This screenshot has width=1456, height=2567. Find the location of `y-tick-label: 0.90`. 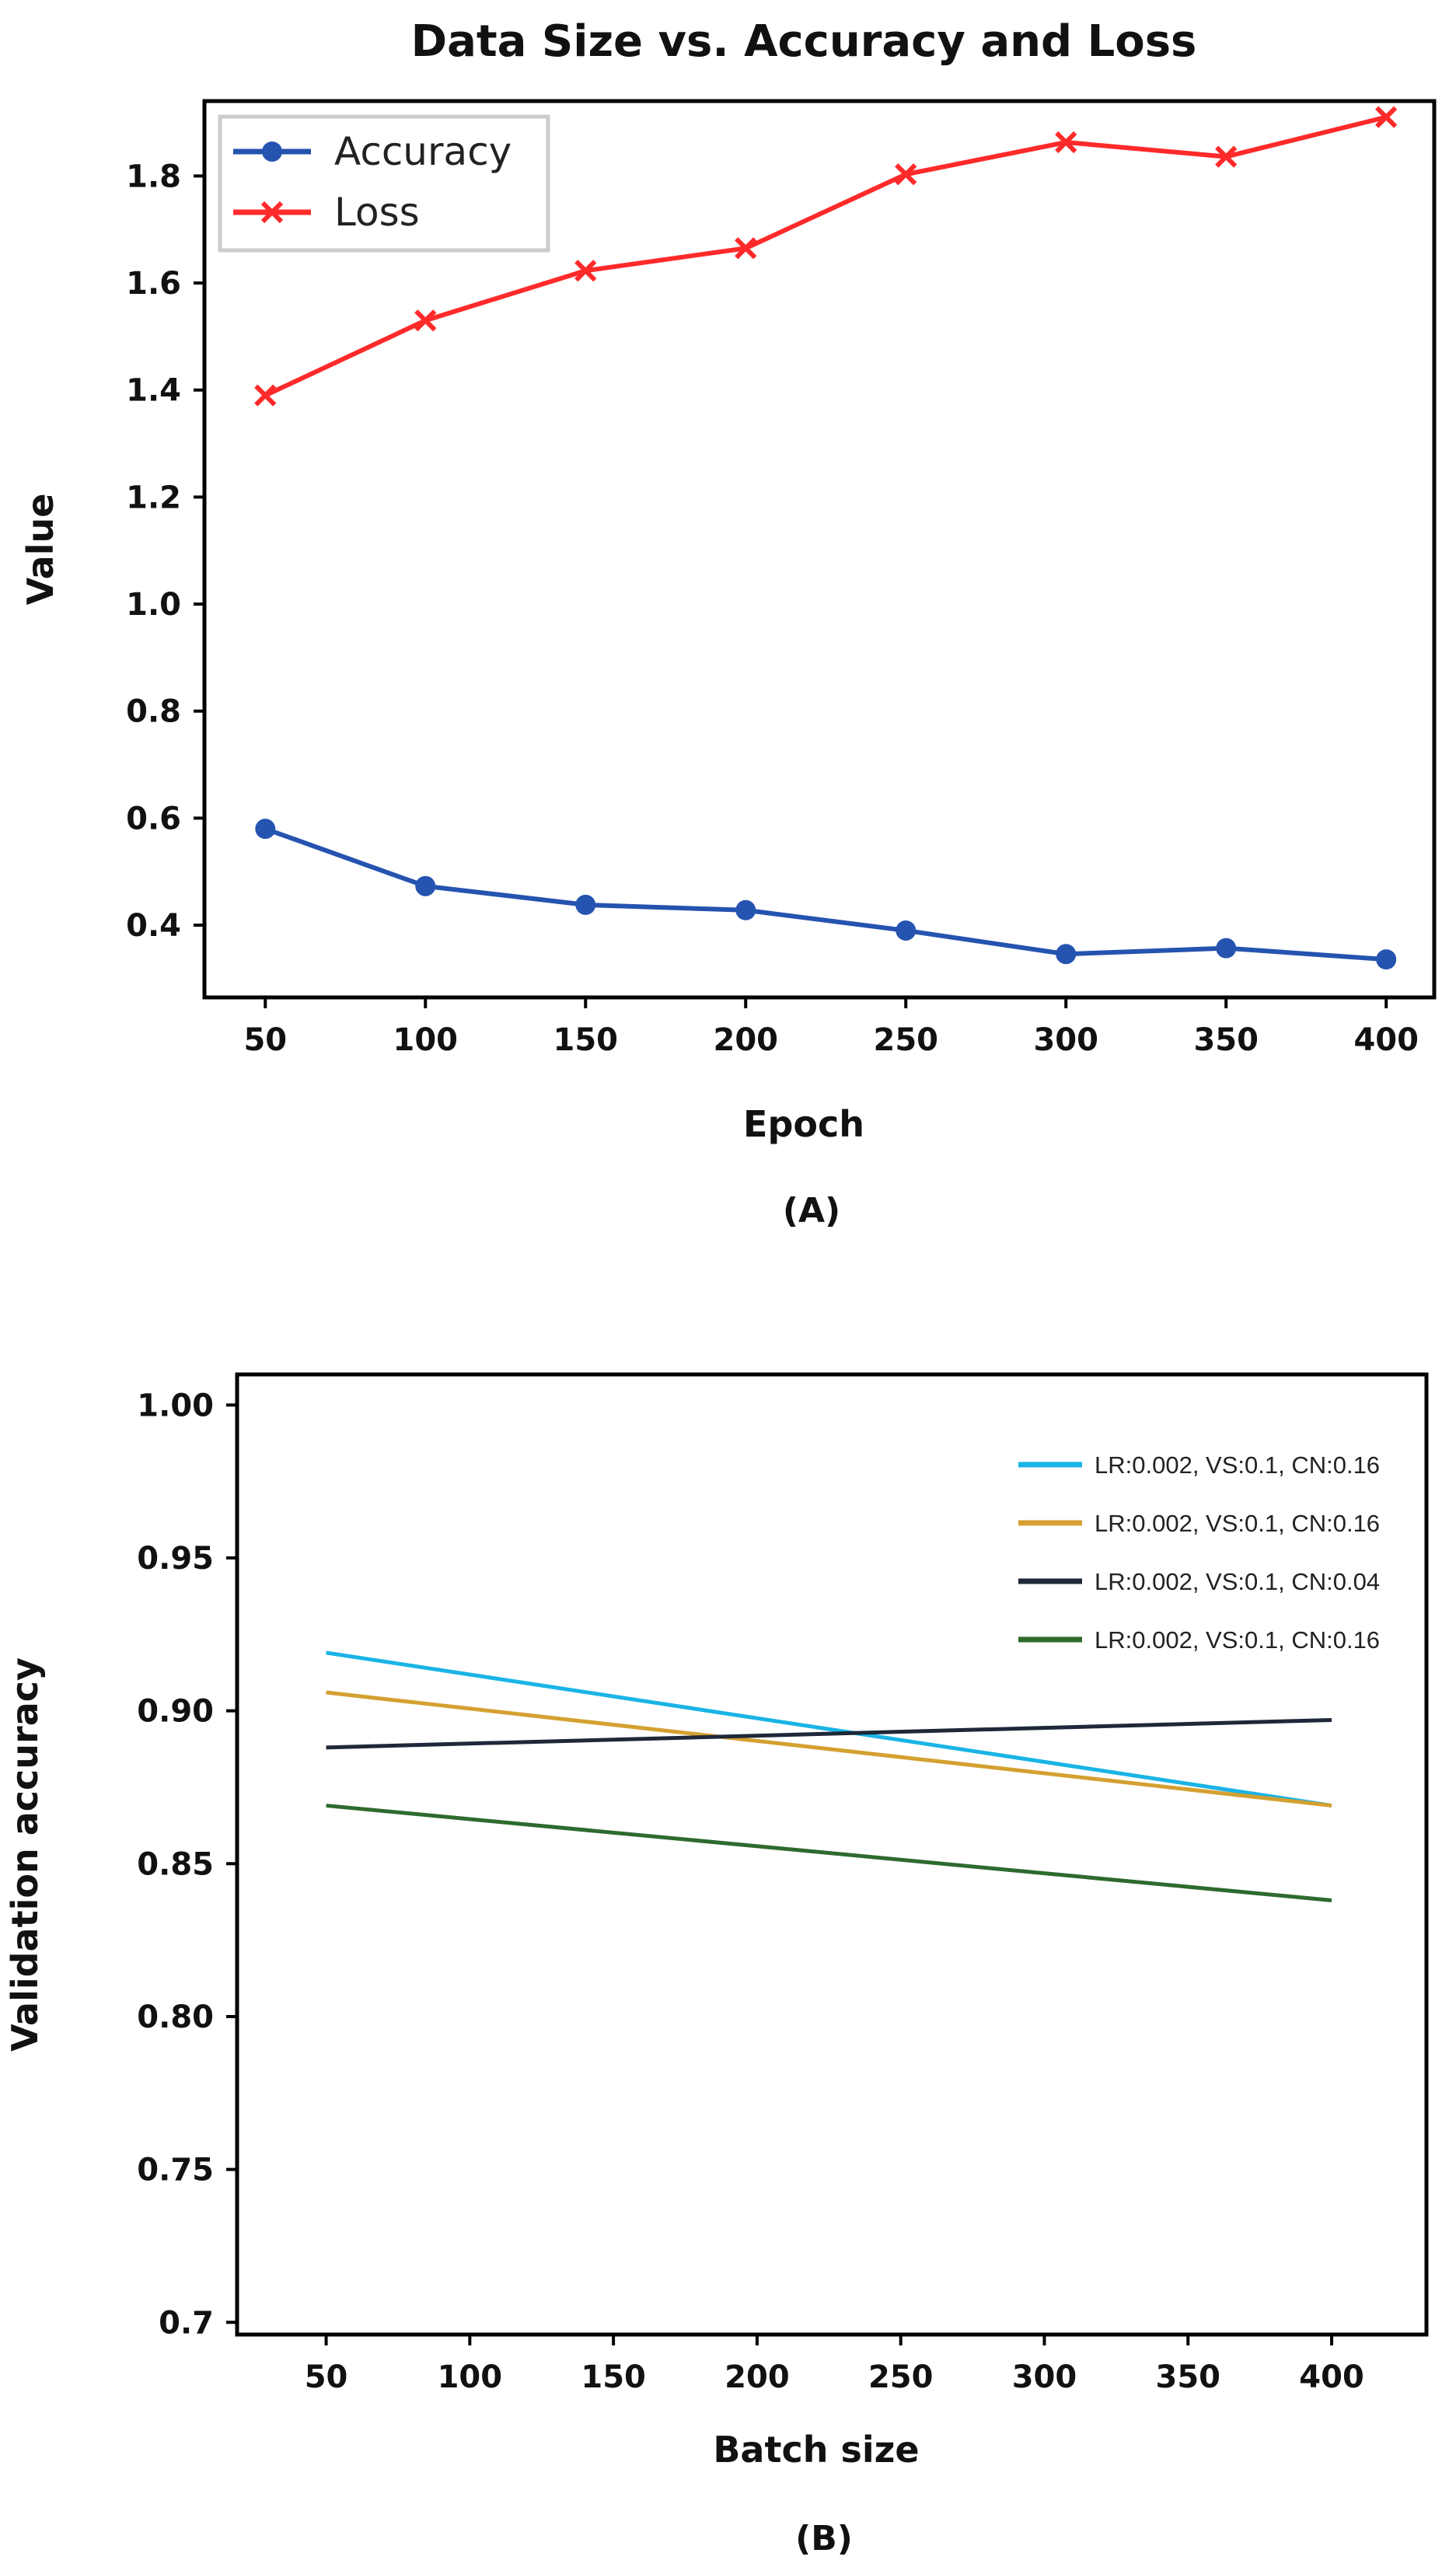

y-tick-label: 0.90 is located at coordinates (175, 1712).